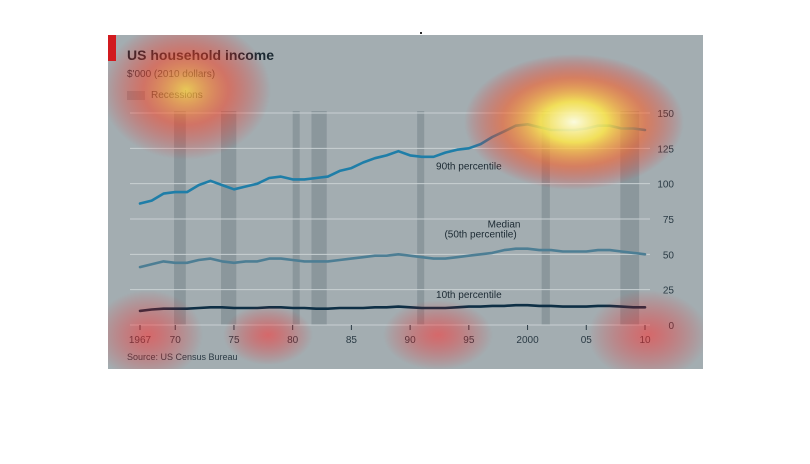 The width and height of the screenshot is (810, 464). What do you see at coordinates (352, 340) in the screenshot?
I see `x-tick-label: 85` at bounding box center [352, 340].